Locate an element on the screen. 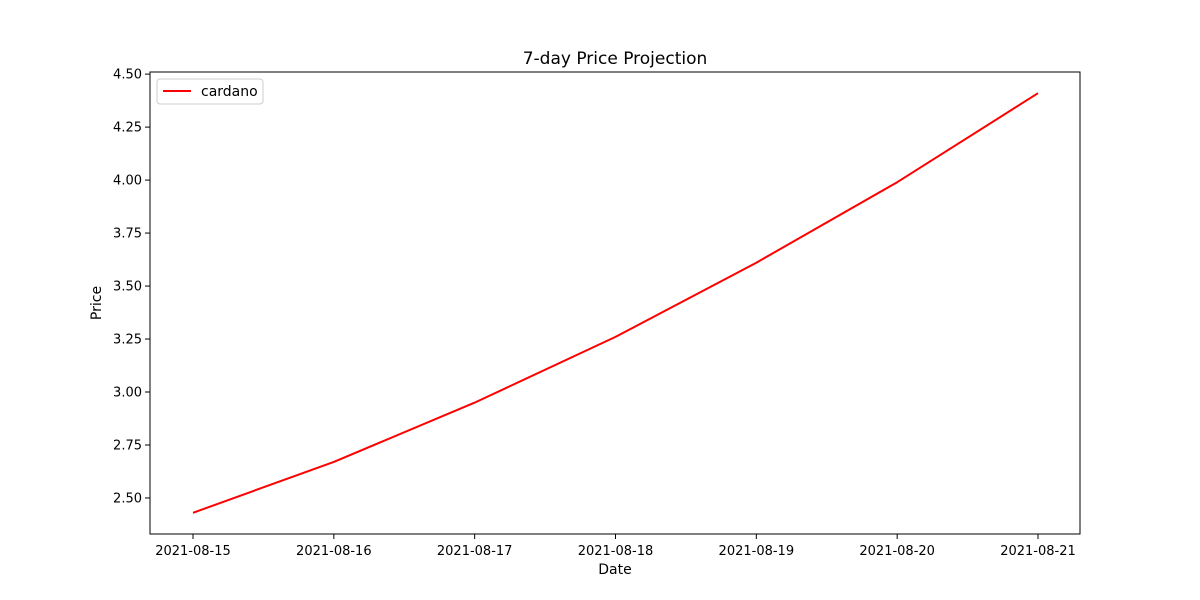 This screenshot has height=600, width=1200. x-tick-label: 2021-08-20 is located at coordinates (897, 551).